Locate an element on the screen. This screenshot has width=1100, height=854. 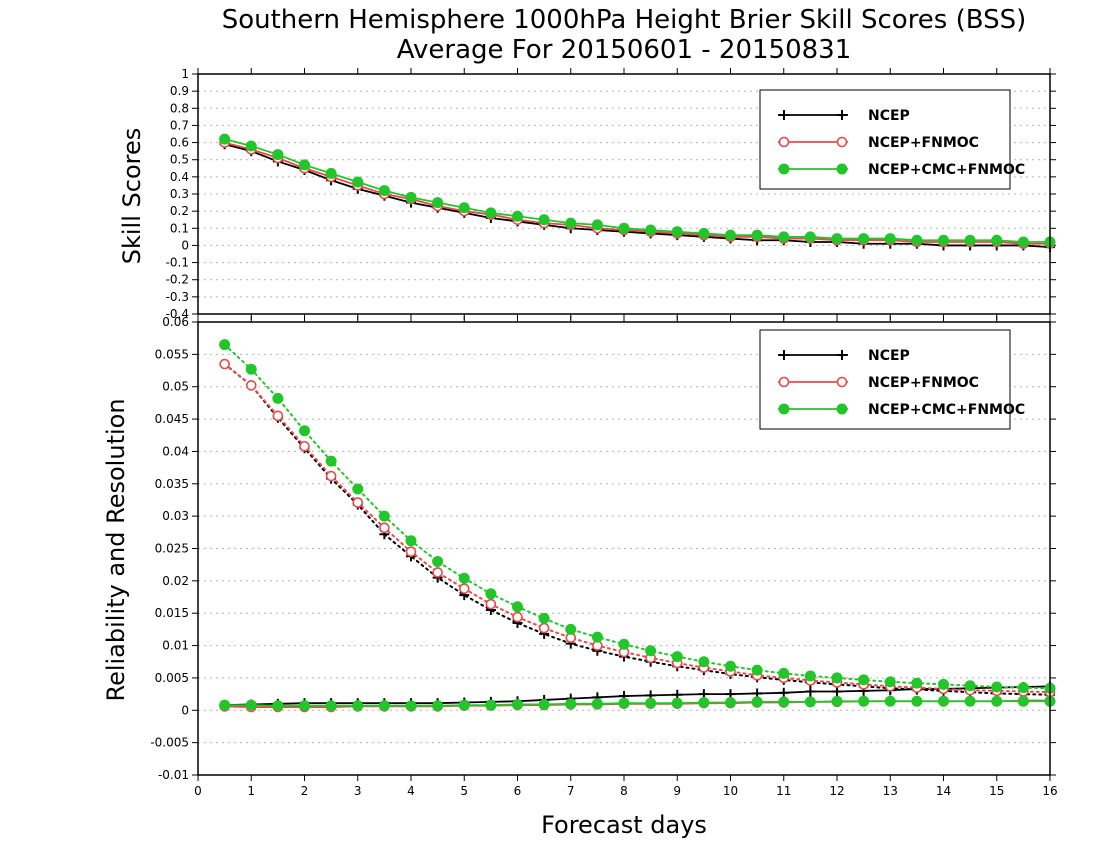
top-legend-label: NCEP+CMC+FNMOC is located at coordinates (946, 170).